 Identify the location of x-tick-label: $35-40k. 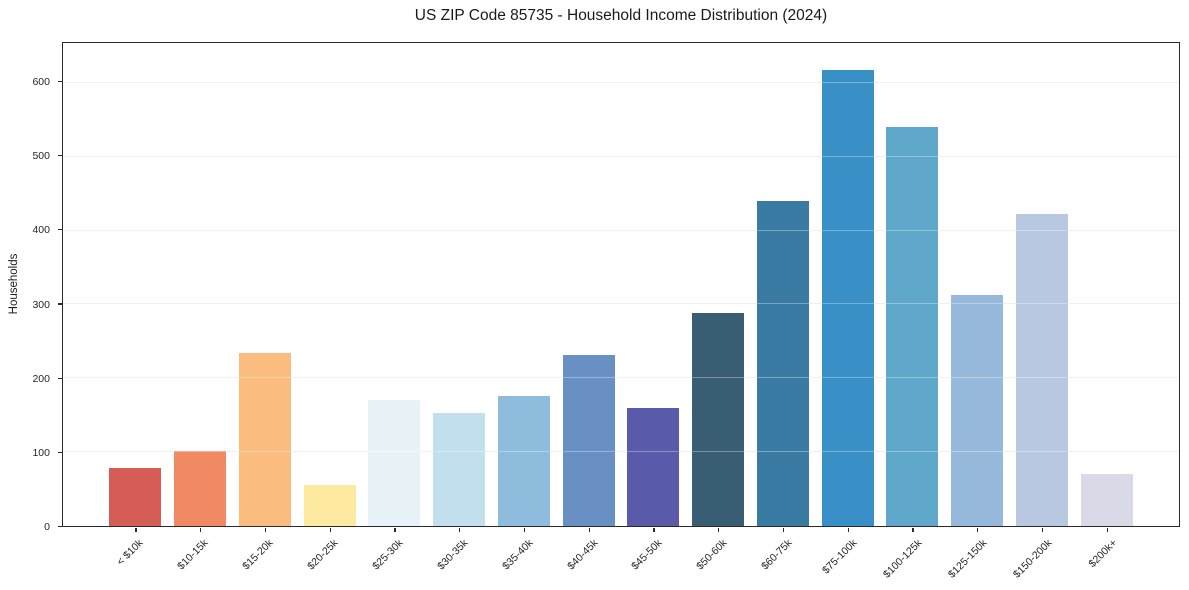
(517, 555).